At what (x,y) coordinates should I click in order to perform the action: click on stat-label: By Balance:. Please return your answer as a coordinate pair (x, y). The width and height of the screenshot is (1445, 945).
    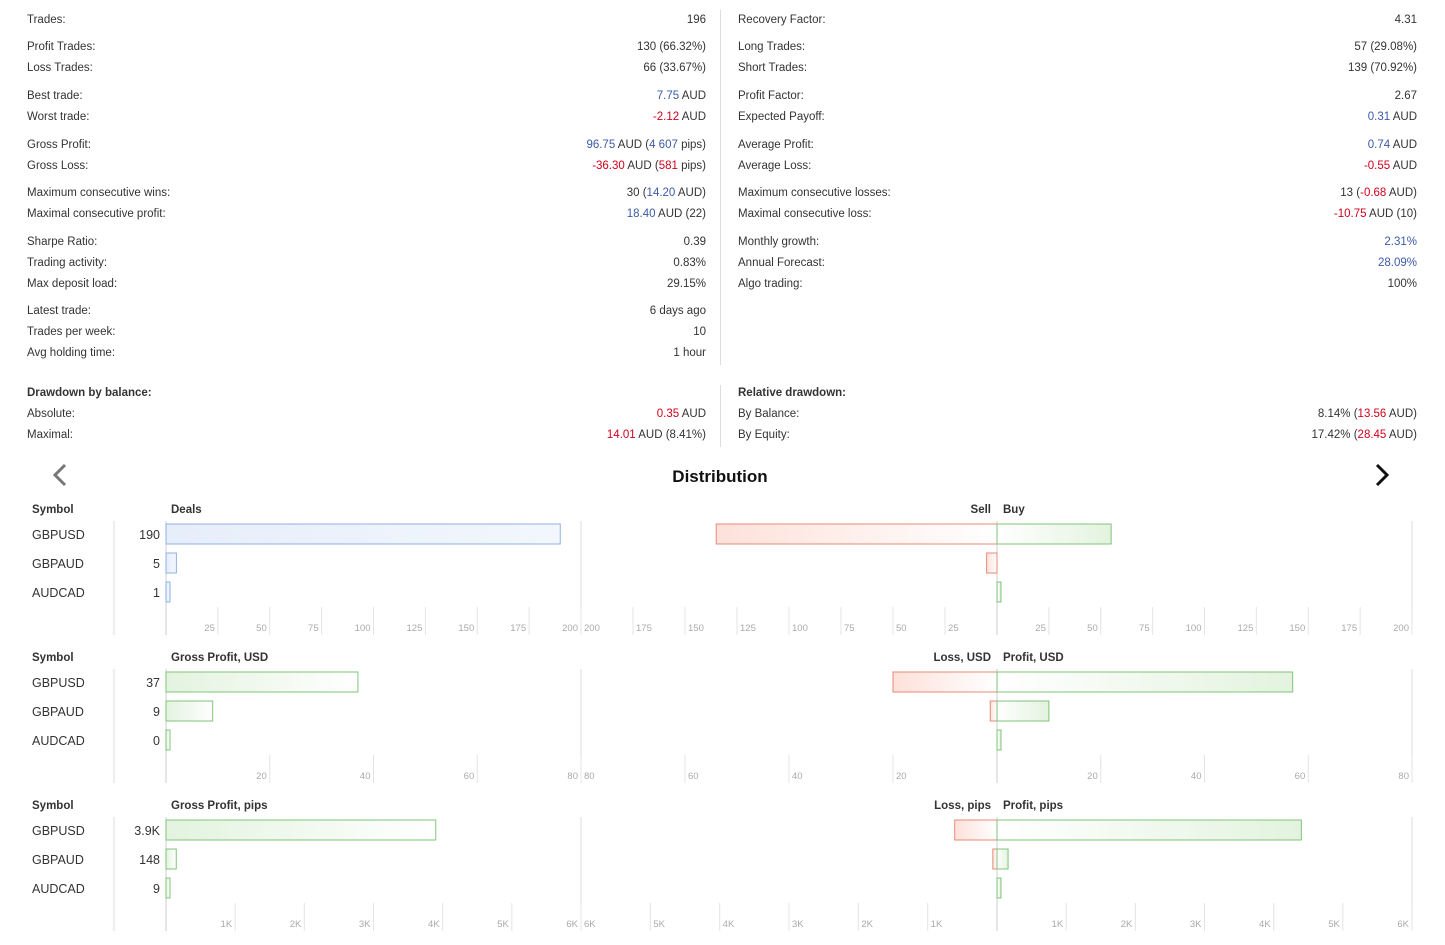
    Looking at the image, I should click on (769, 414).